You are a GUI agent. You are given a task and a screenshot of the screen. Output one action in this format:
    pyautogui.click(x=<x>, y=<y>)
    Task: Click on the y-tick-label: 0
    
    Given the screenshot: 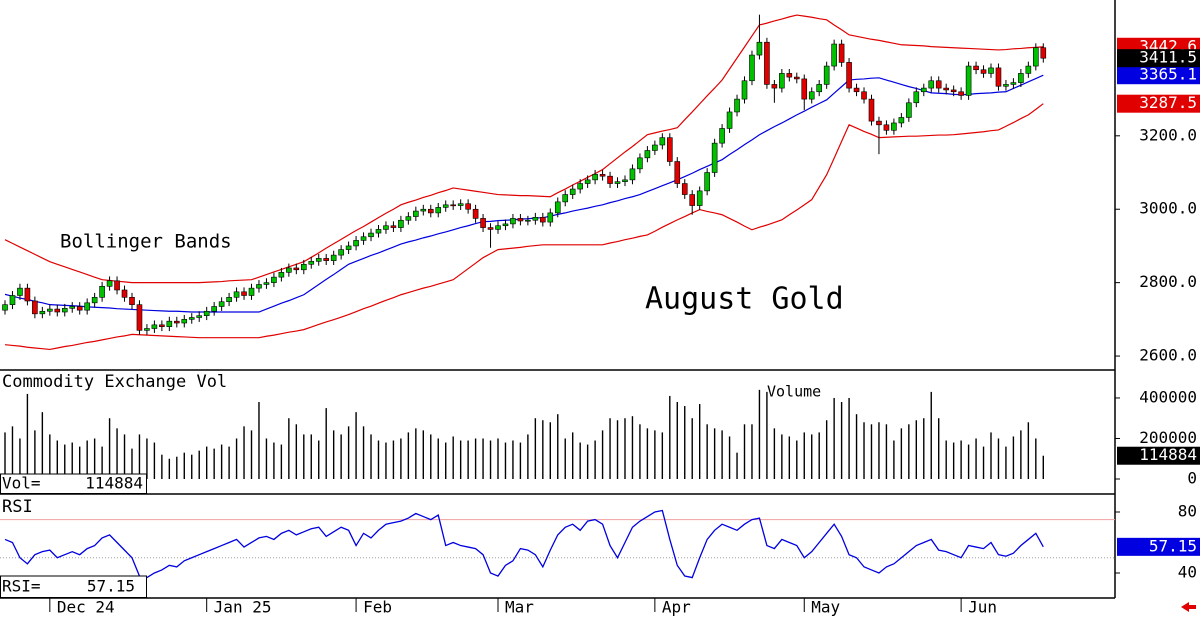 What is the action you would take?
    pyautogui.click(x=1192, y=478)
    